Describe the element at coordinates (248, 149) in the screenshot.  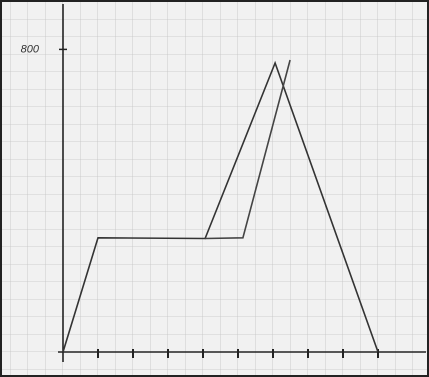
I see `data-line` at that location.